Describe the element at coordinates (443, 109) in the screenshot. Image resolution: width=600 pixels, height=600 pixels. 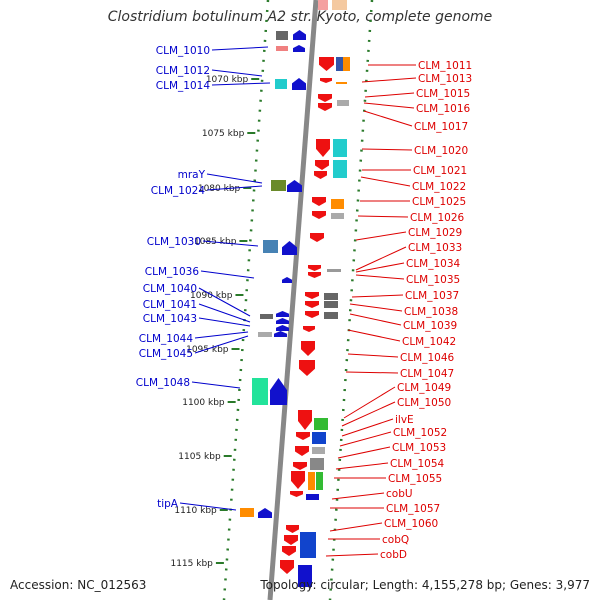
I see `gene-label-right: CLM_1016` at that location.